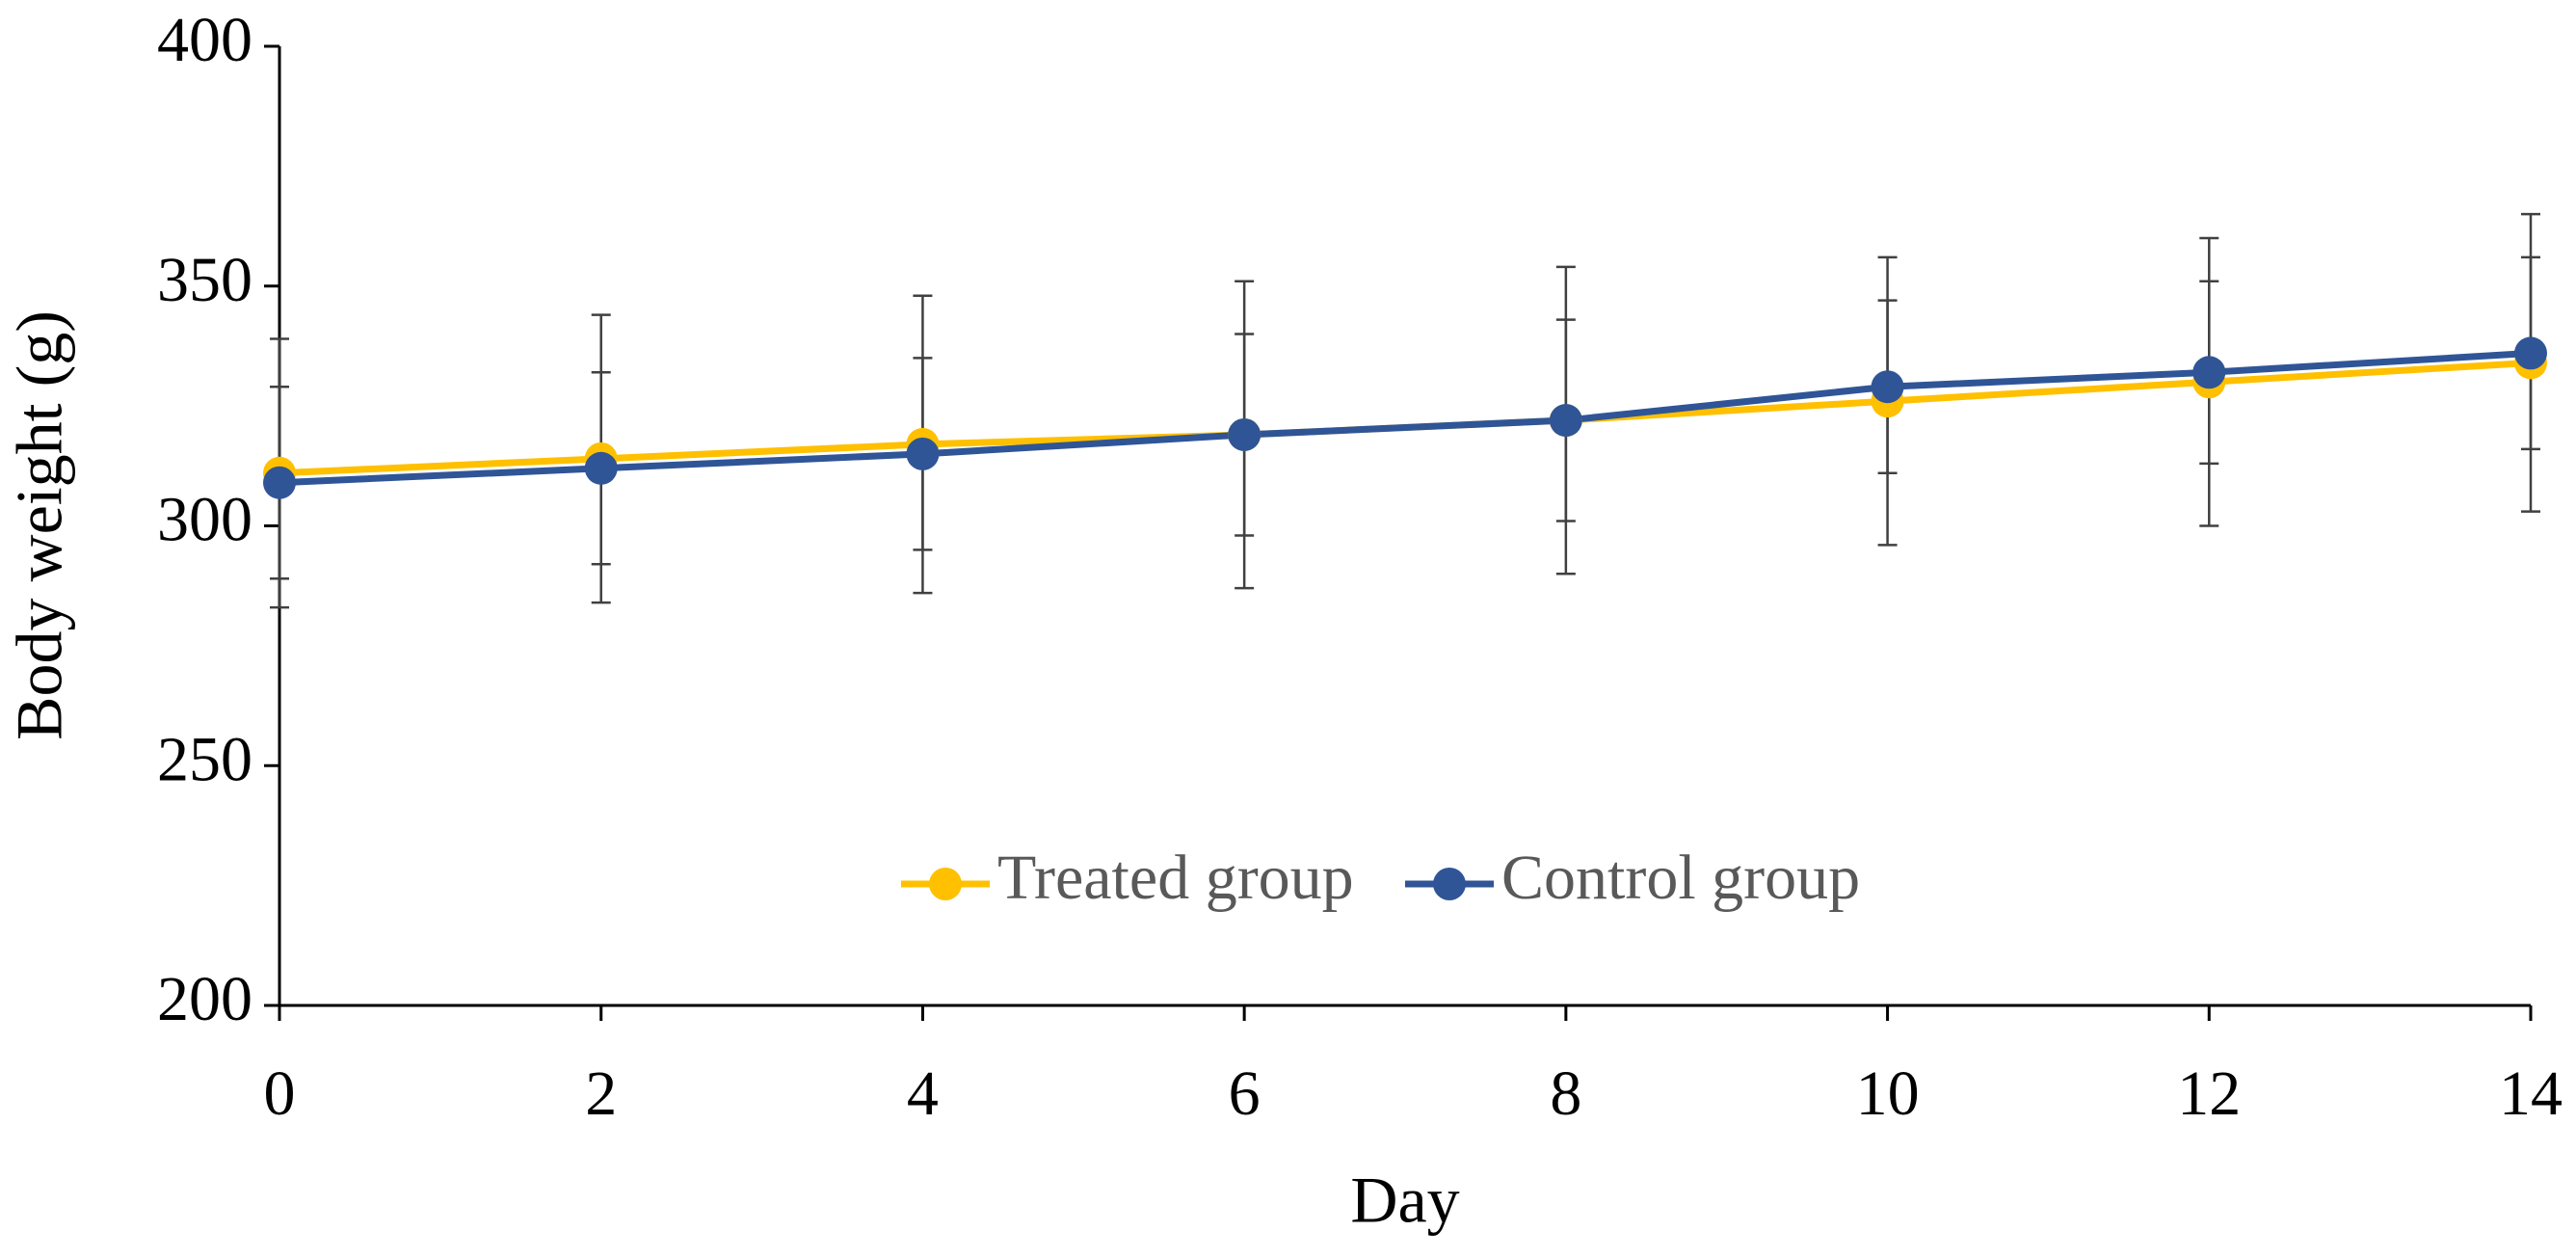 The height and width of the screenshot is (1258, 2576). I want to click on y-tick-label: 200, so click(204, 999).